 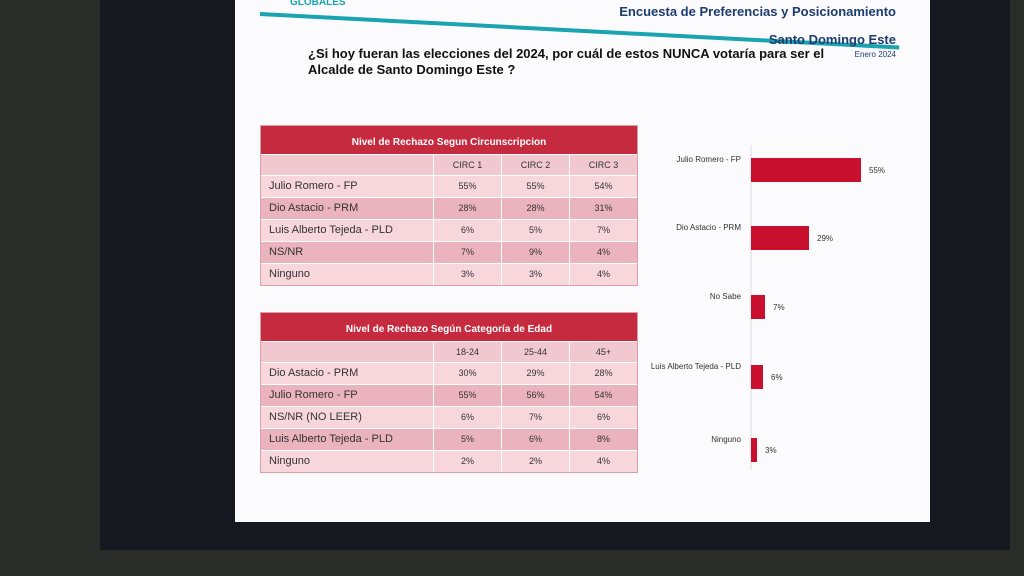 I want to click on table-row: Dio Astacio - PRM 28% 28% 31%, so click(x=449, y=208).